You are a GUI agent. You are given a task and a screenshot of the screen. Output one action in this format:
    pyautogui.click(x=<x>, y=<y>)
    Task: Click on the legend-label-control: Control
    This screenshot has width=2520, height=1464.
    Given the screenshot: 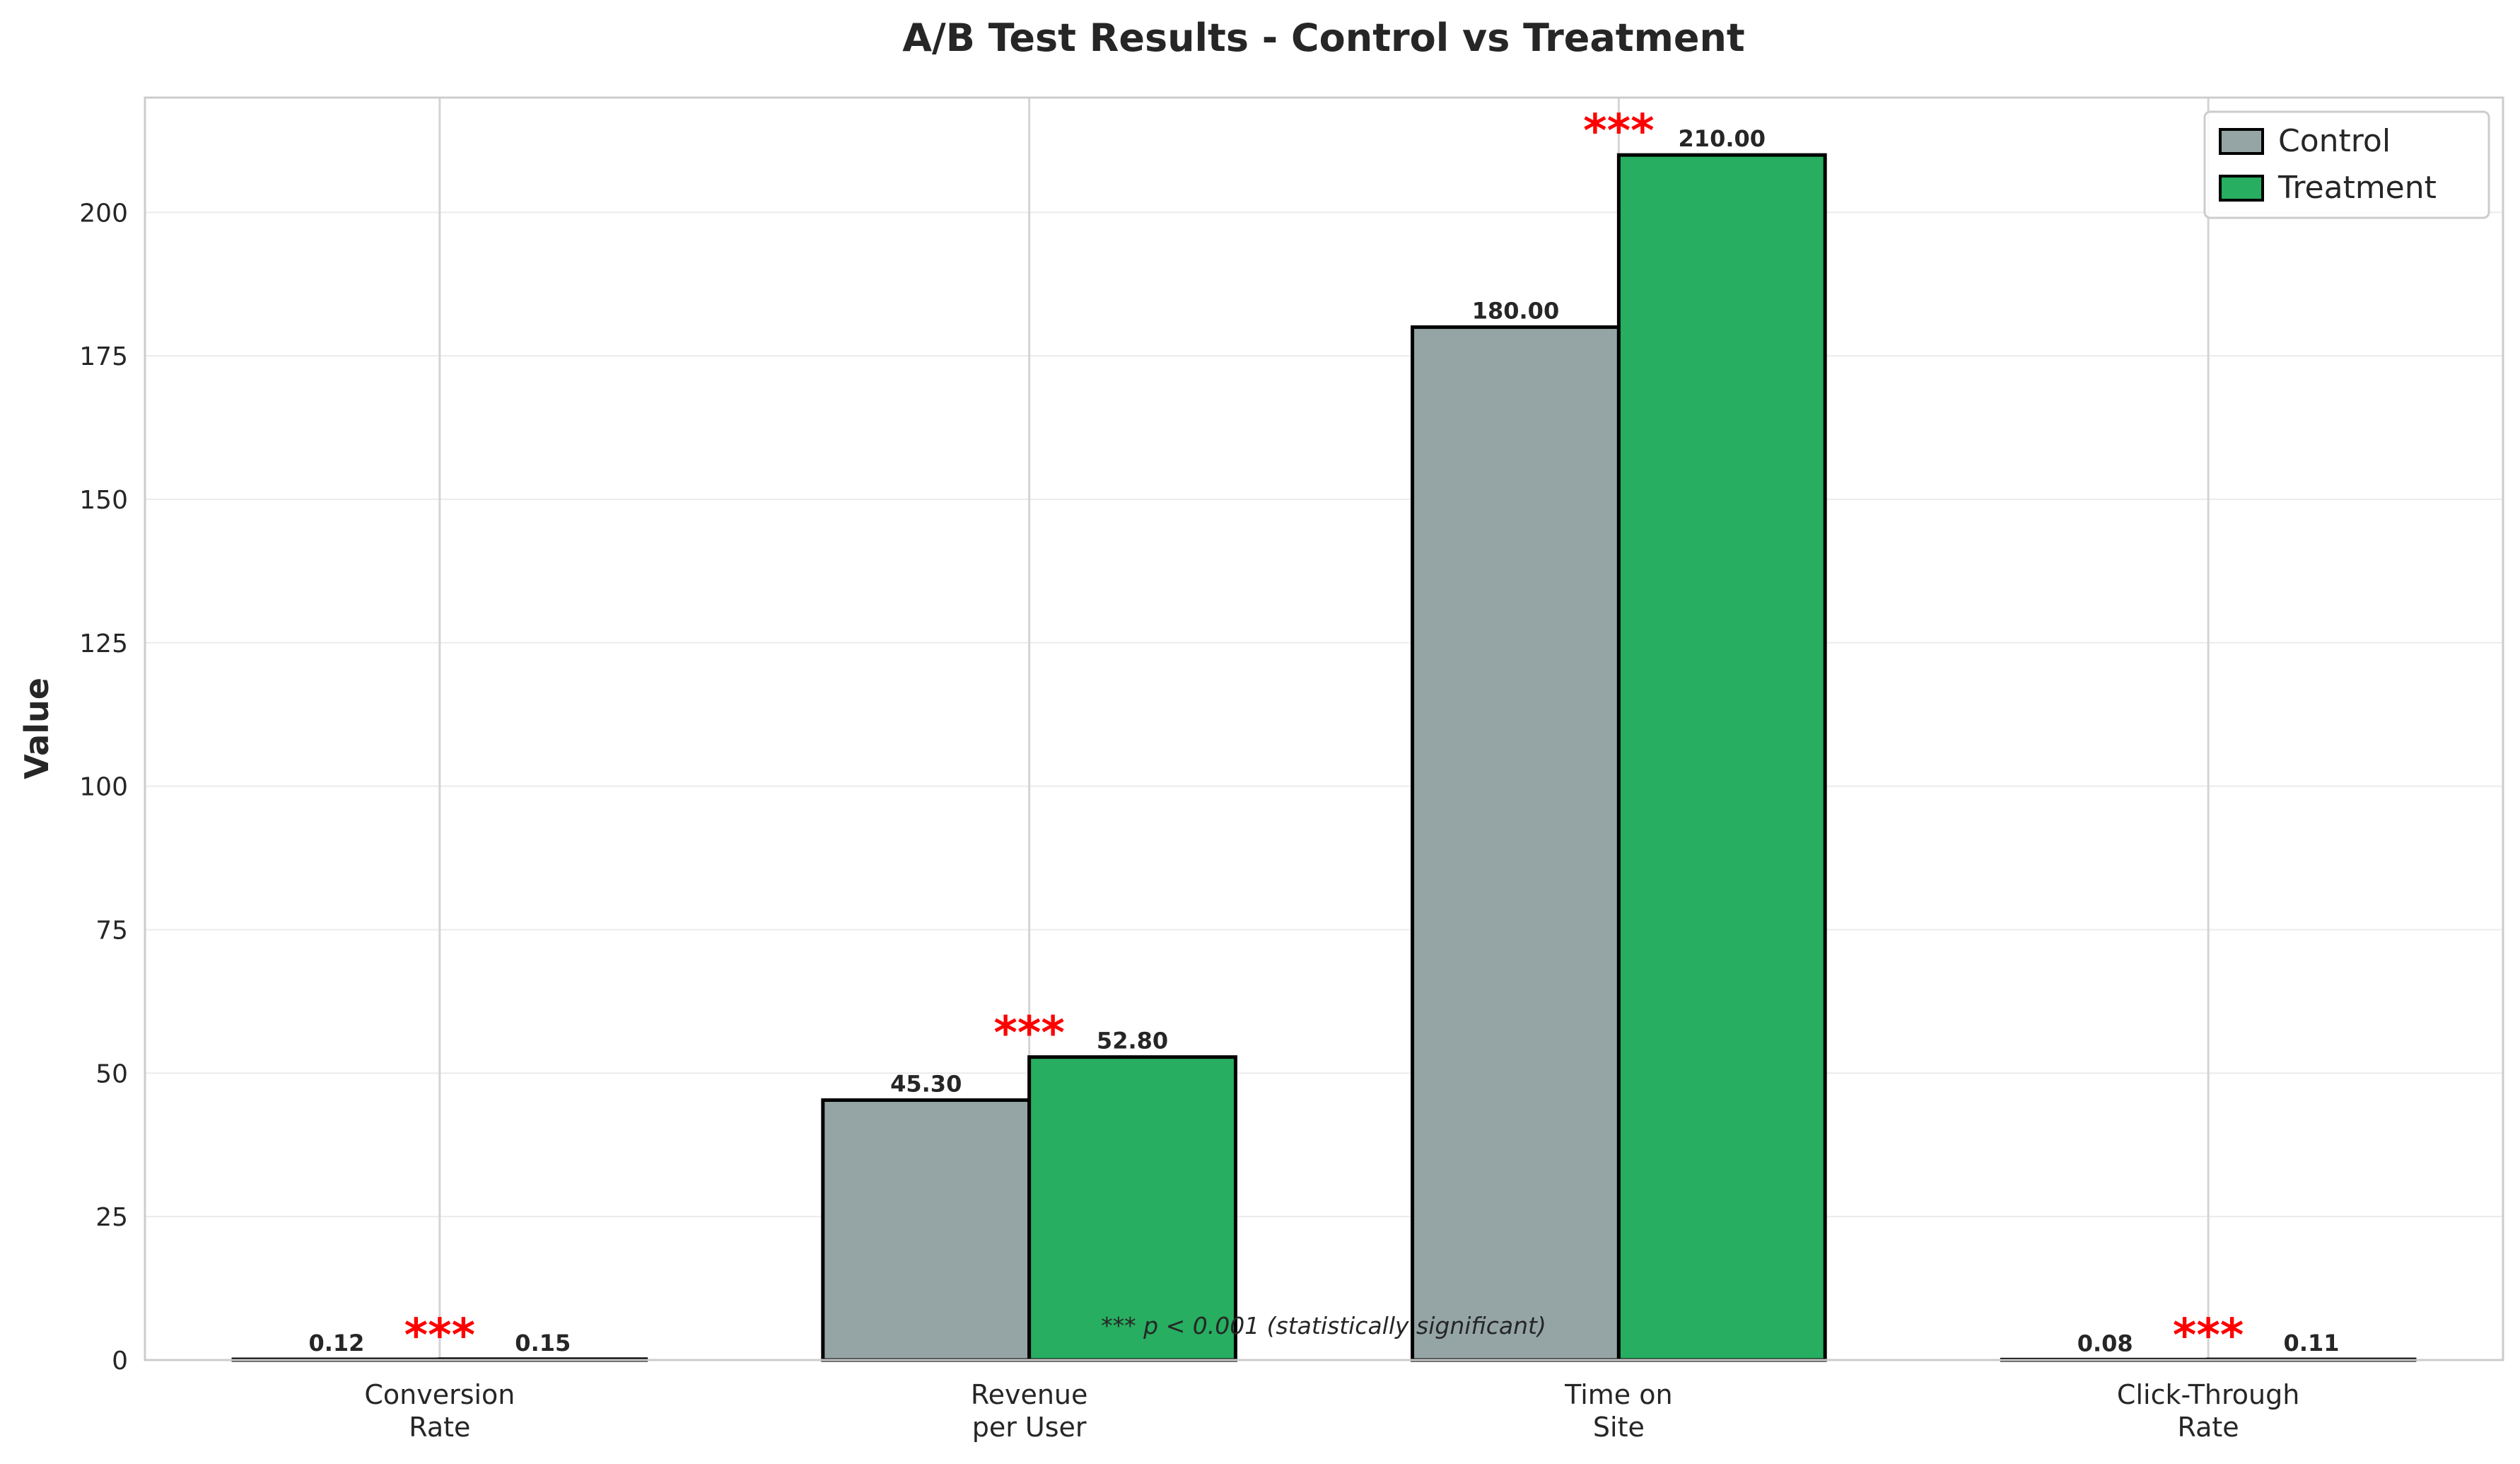 What is the action you would take?
    pyautogui.click(x=2334, y=141)
    